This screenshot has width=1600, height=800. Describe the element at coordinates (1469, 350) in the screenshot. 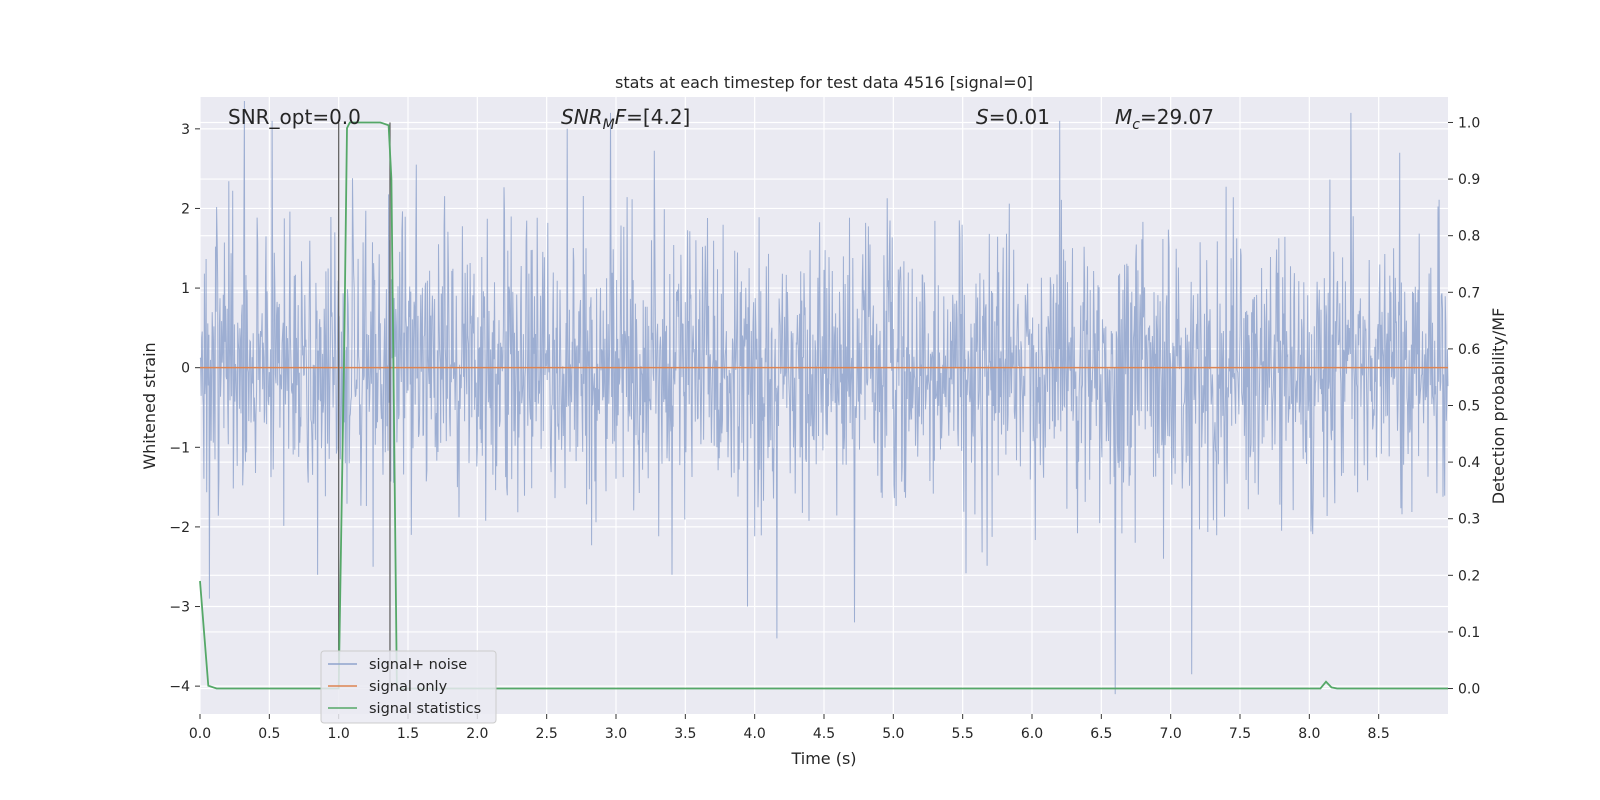

I see `y2-tick-label: 0.6` at that location.